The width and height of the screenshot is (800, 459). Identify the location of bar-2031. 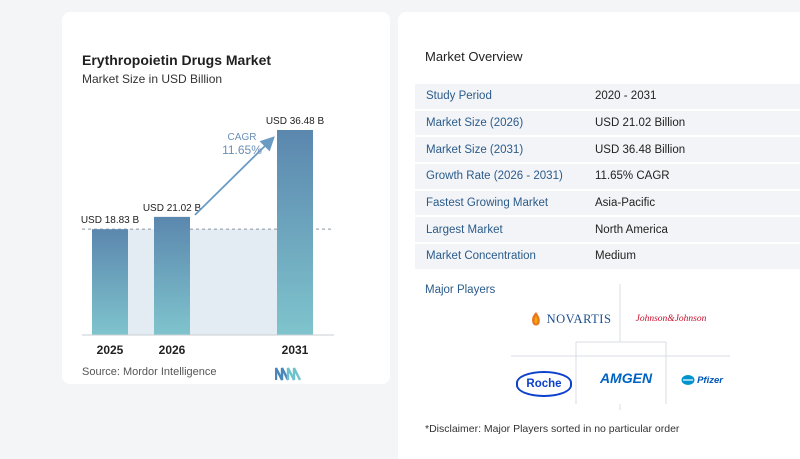
(295, 232).